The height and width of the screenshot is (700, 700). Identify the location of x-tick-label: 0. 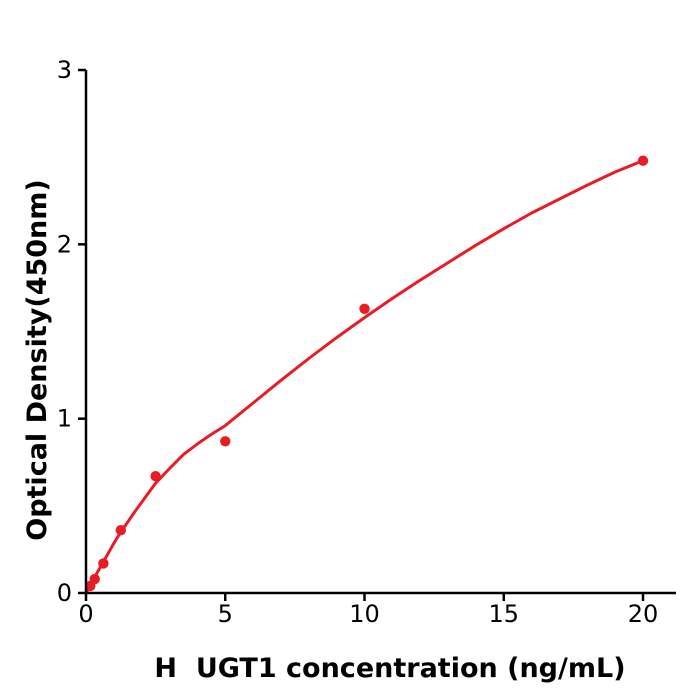
(85, 614).